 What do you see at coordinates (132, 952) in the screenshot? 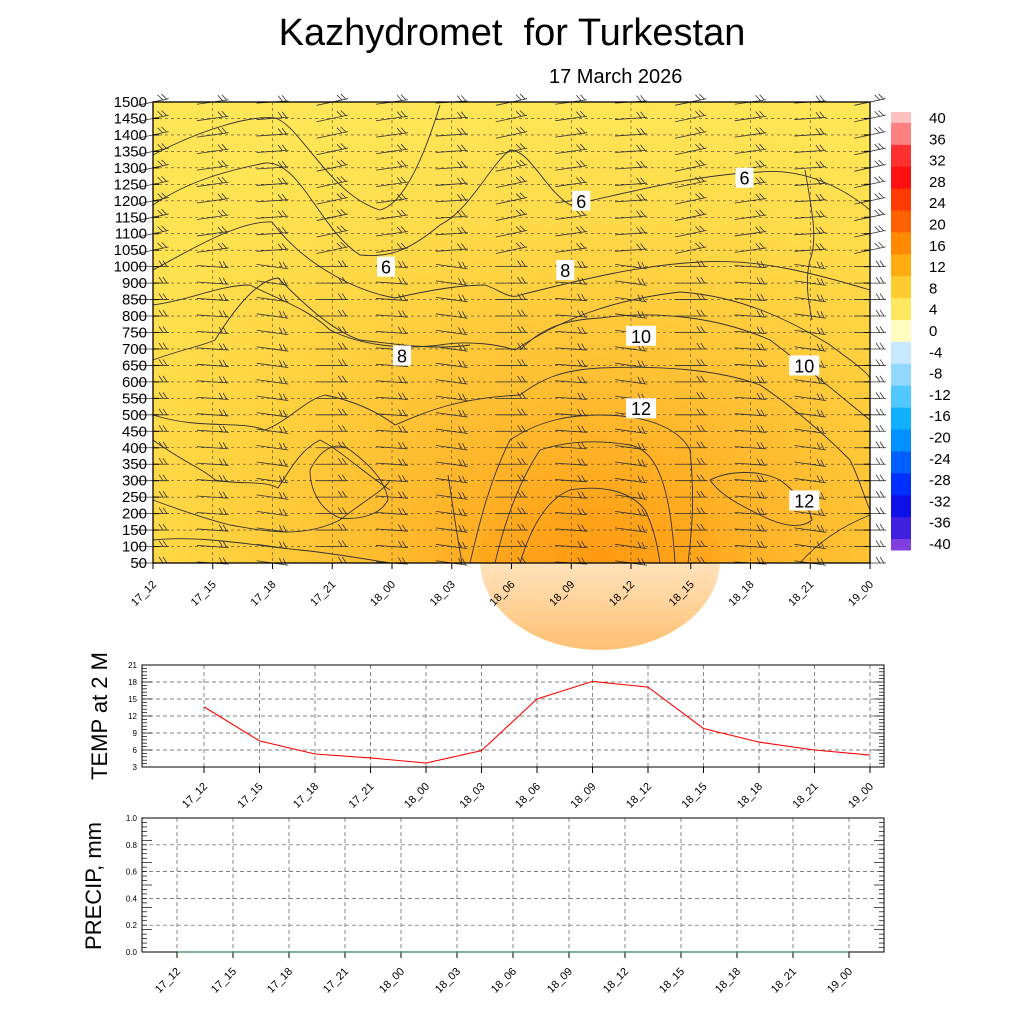
I see `y-tick-label: 0.0` at bounding box center [132, 952].